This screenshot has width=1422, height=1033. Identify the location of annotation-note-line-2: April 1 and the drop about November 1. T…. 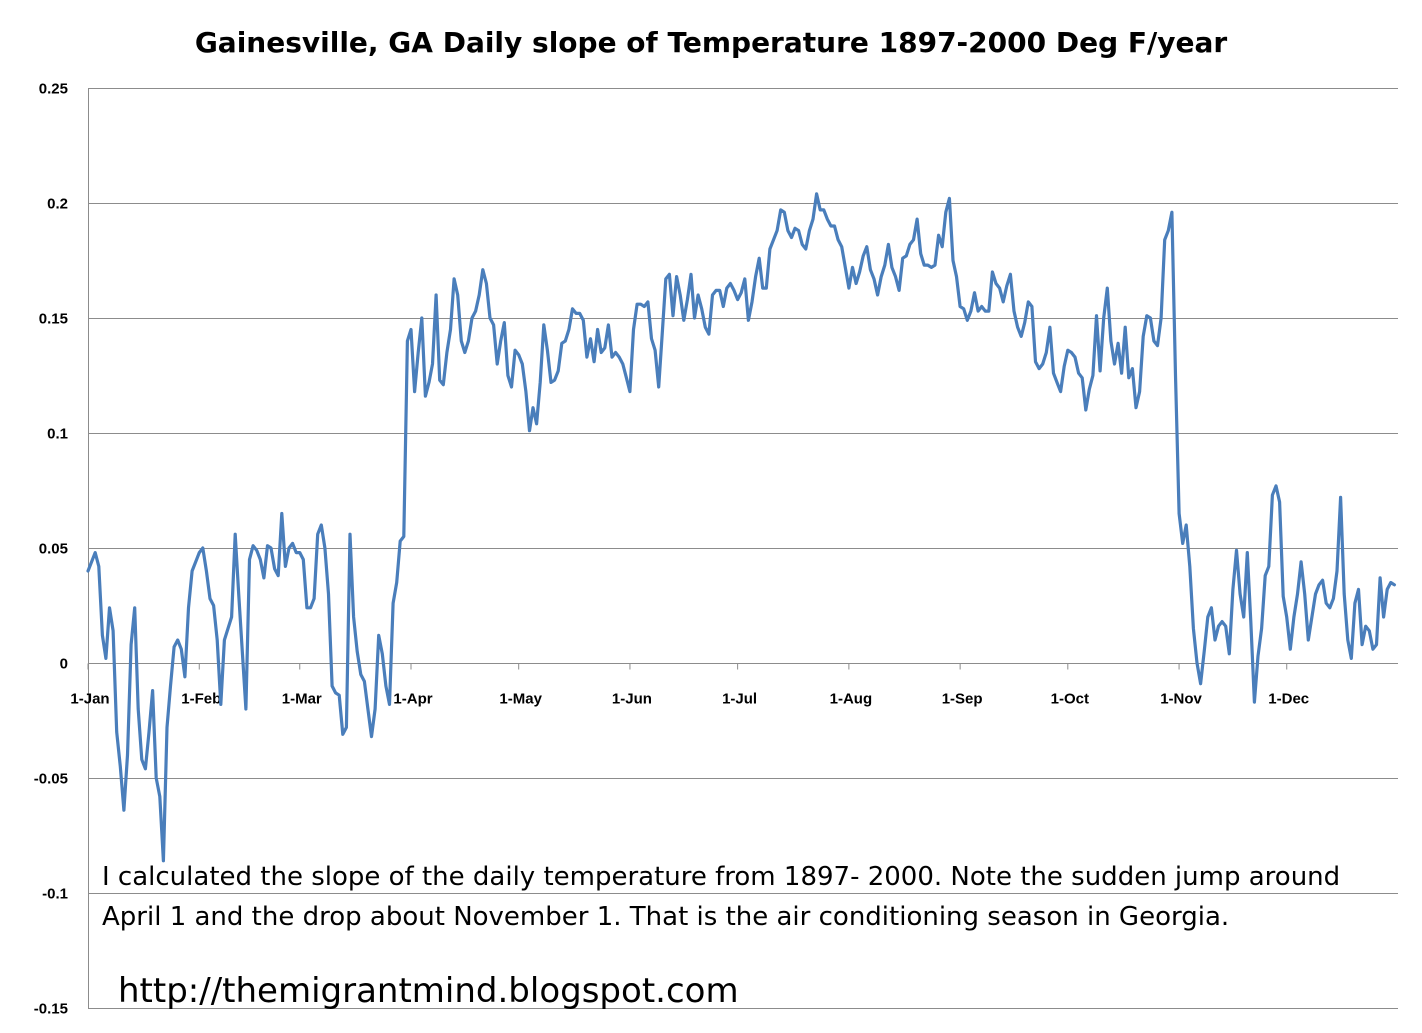
(665, 917).